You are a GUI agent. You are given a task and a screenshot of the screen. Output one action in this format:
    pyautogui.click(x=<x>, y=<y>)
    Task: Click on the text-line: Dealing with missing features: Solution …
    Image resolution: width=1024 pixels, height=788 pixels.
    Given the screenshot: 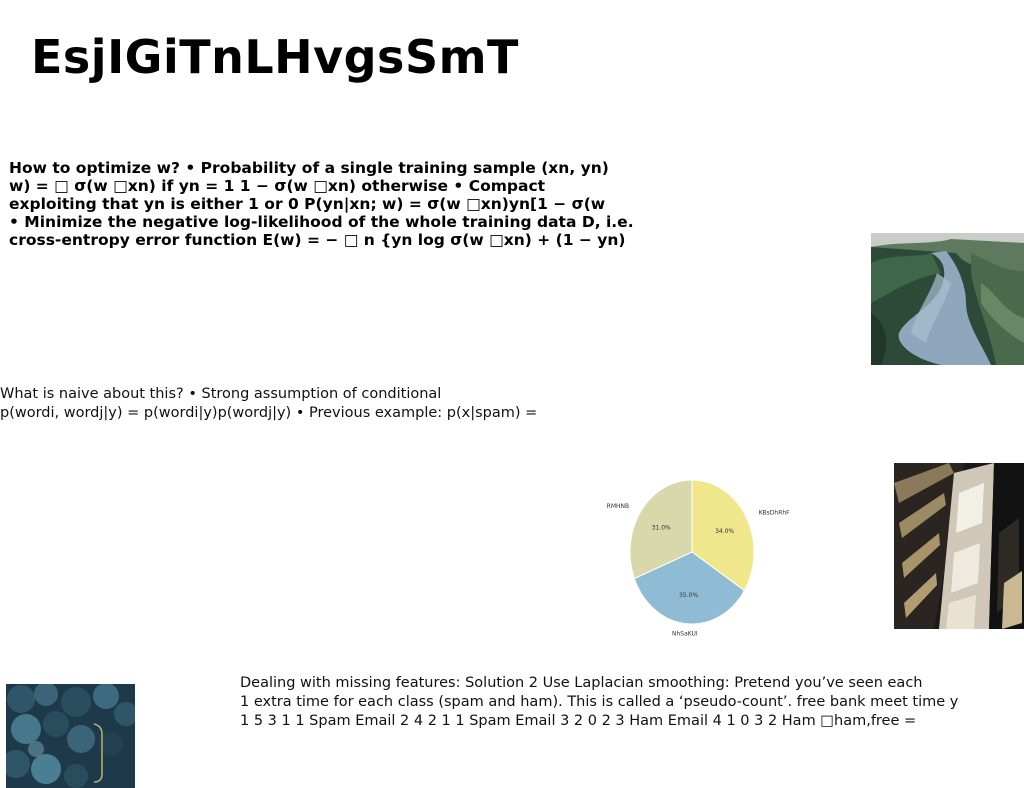 What is the action you would take?
    pyautogui.click(x=581, y=683)
    